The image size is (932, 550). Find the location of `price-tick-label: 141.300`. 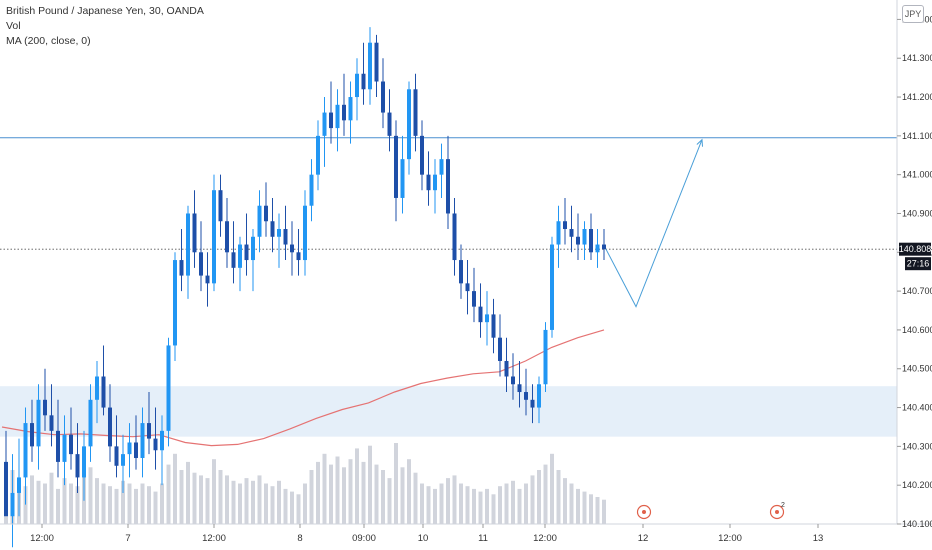

price-tick-label: 141.300 is located at coordinates (917, 58).